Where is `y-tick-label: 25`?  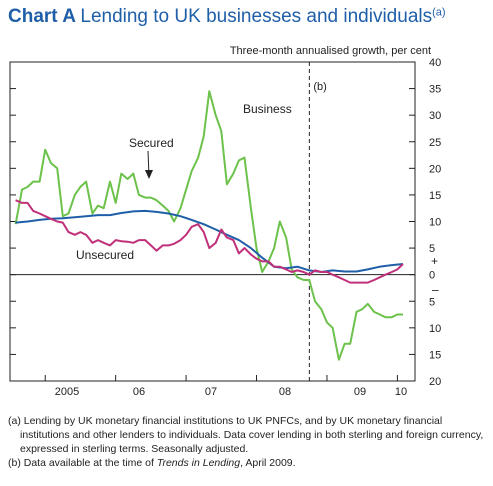
y-tick-label: 25 is located at coordinates (435, 143).